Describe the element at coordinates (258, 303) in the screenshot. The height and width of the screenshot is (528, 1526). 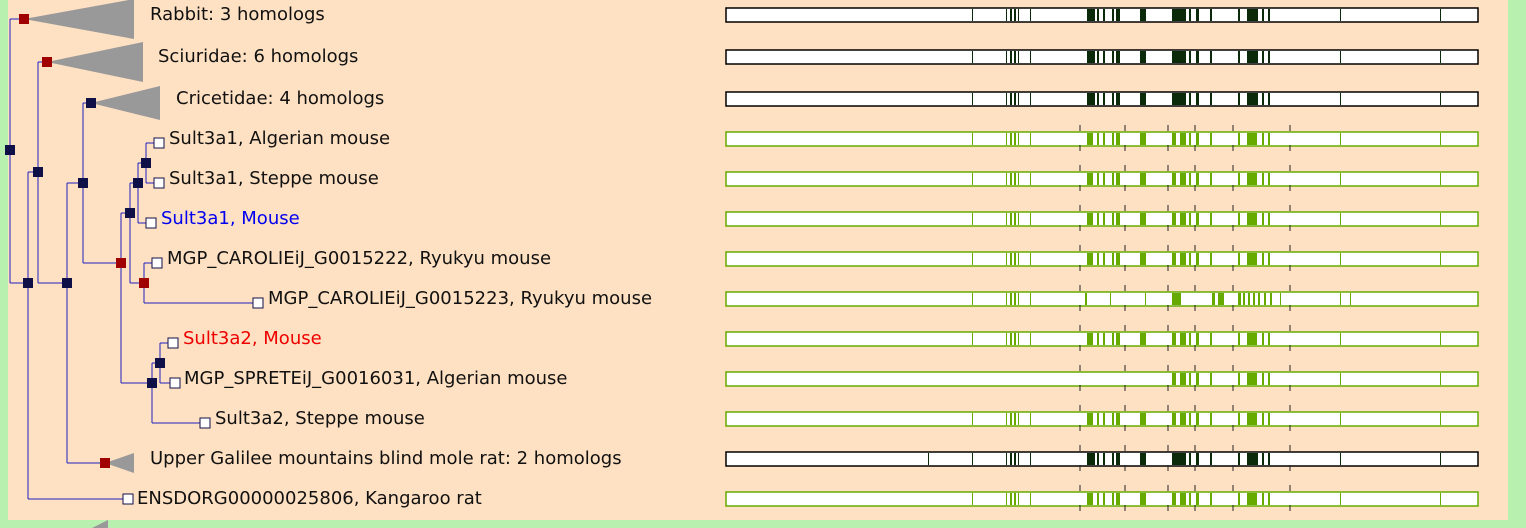
I see `leaf-node` at that location.